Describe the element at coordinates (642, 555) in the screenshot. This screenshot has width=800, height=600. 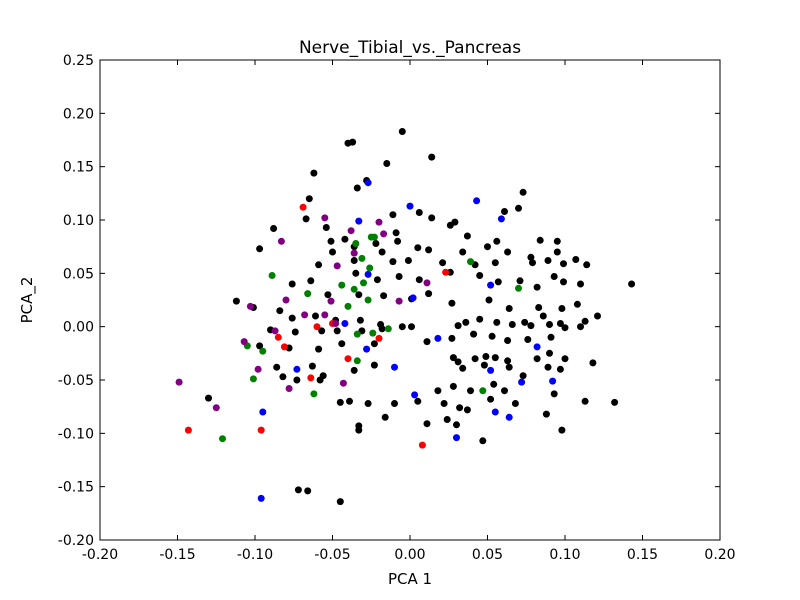
I see `x-tick-label: 0.15` at that location.